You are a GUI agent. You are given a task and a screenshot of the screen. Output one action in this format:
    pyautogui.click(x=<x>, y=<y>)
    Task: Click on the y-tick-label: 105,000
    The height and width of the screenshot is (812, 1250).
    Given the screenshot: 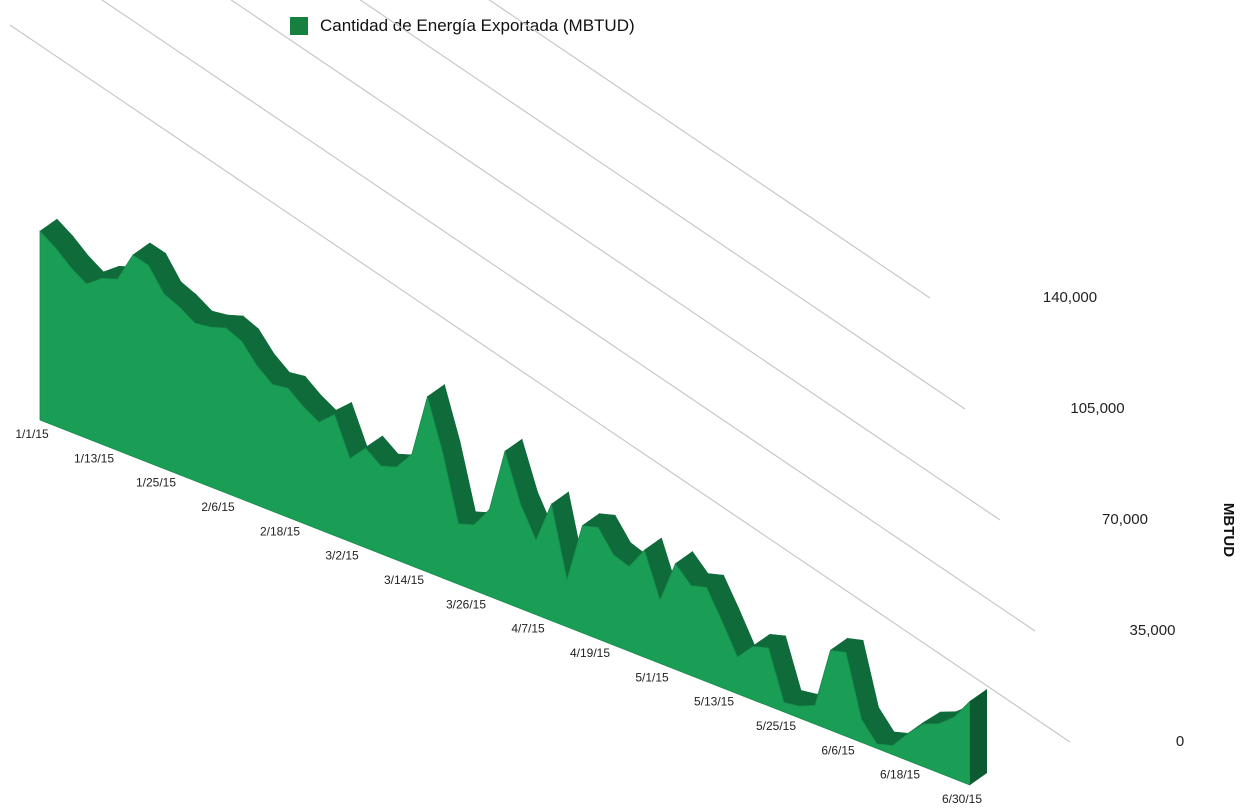 What is the action you would take?
    pyautogui.click(x=1097, y=408)
    